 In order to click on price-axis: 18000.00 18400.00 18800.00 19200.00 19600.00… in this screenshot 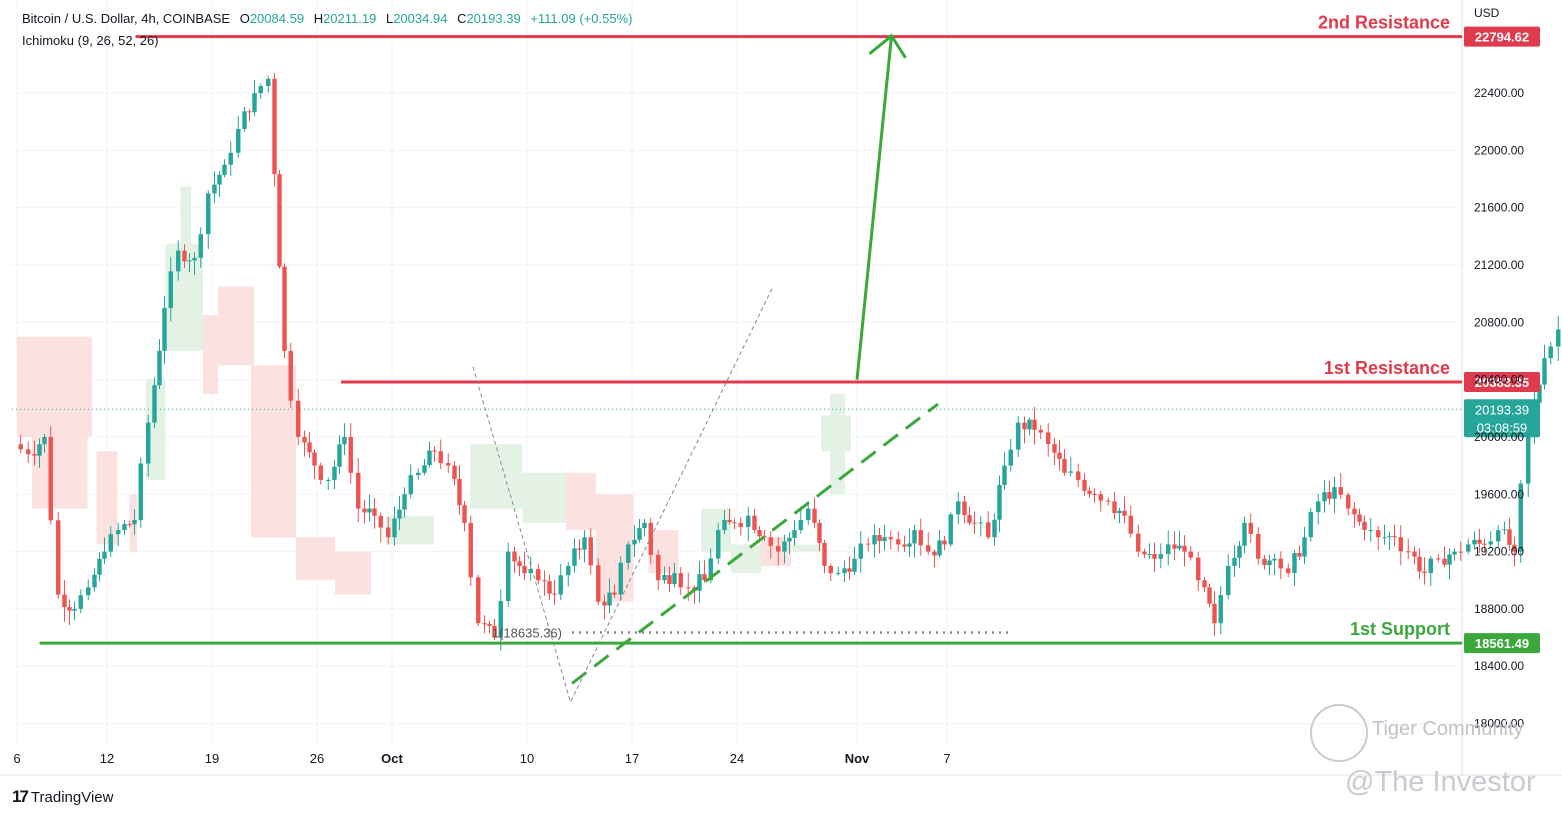, I will do `click(1499, 408)`.